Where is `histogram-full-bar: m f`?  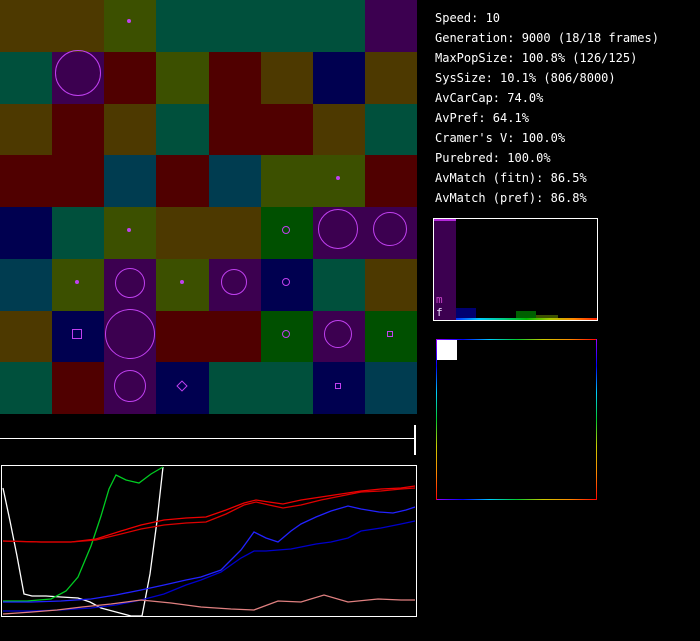
histogram-full-bar: m f is located at coordinates (445, 269).